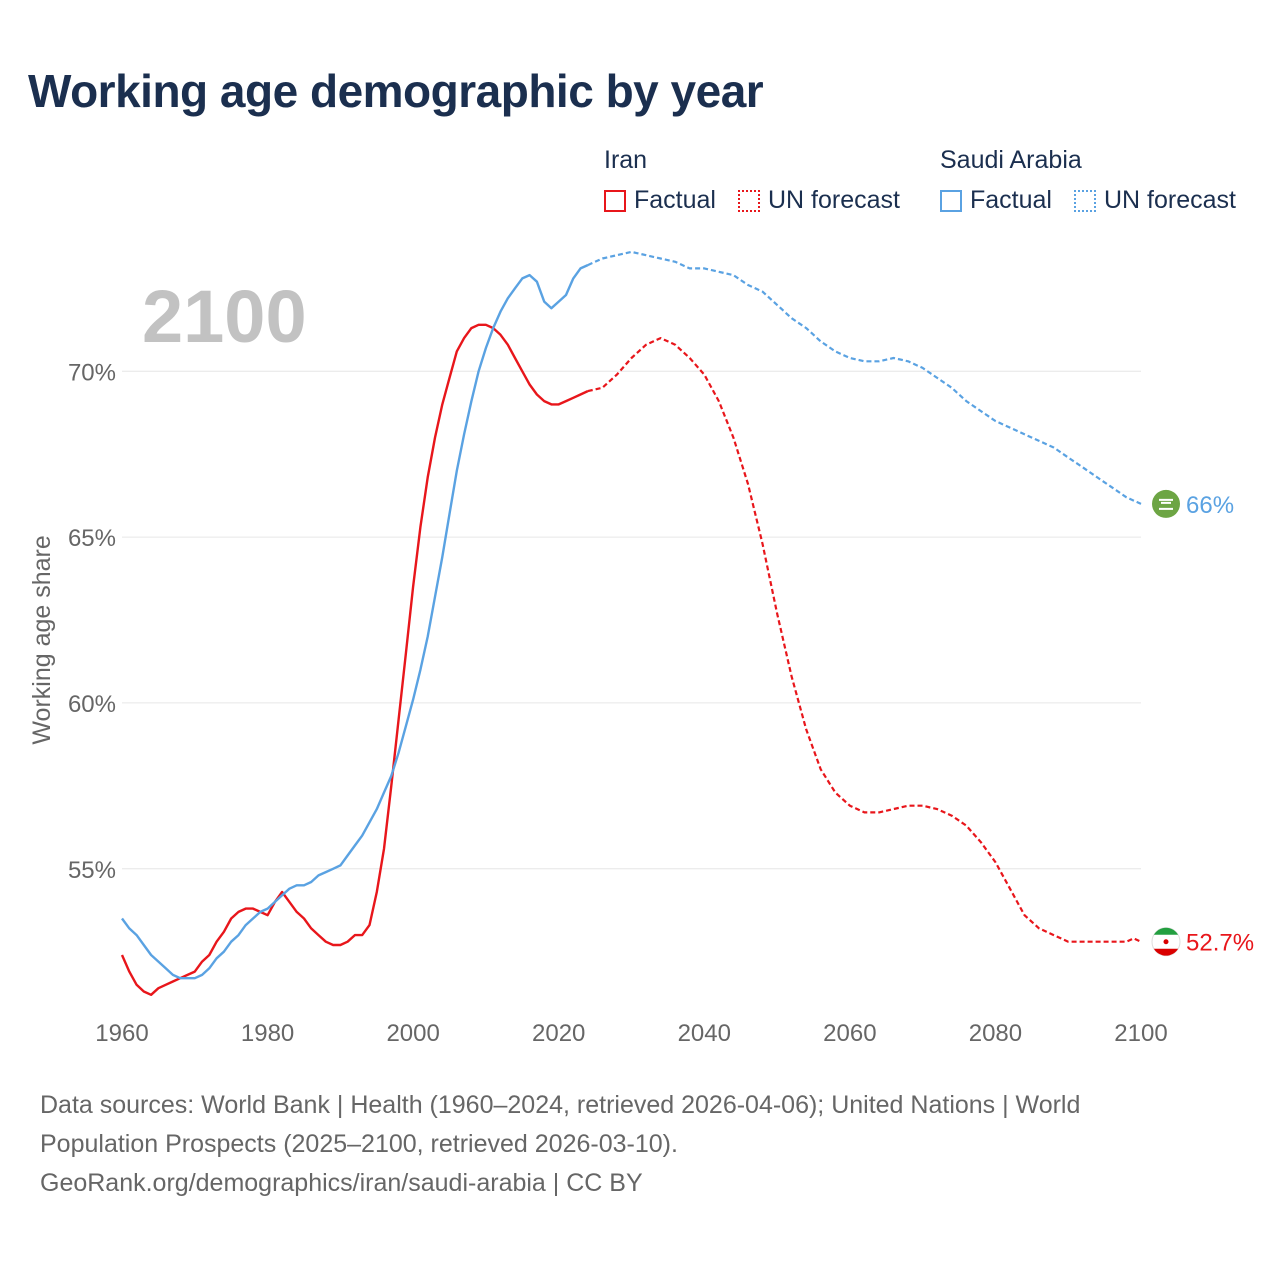 The width and height of the screenshot is (1280, 1280). Describe the element at coordinates (1011, 200) in the screenshot. I see `legend-saudi-factual-label: Factual` at that location.